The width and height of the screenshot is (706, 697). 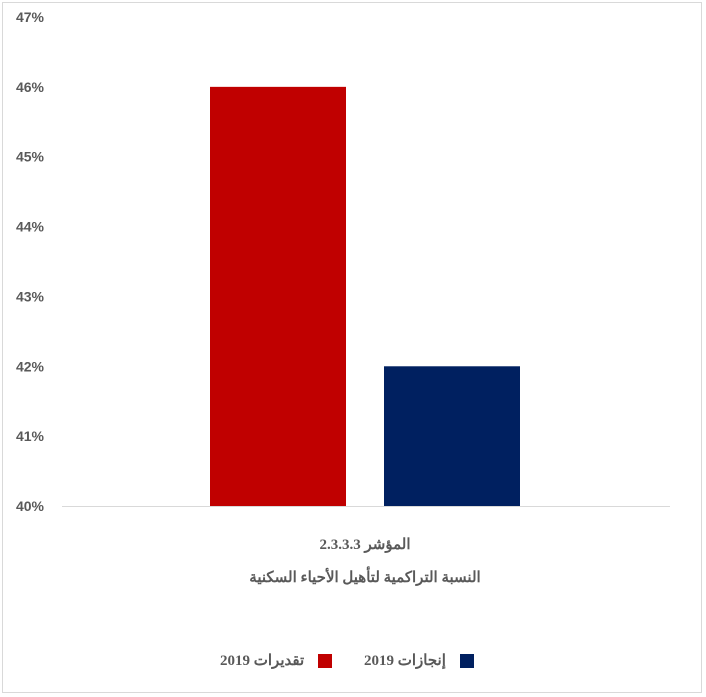 What do you see at coordinates (30, 506) in the screenshot?
I see `y-tick-label: 40%` at bounding box center [30, 506].